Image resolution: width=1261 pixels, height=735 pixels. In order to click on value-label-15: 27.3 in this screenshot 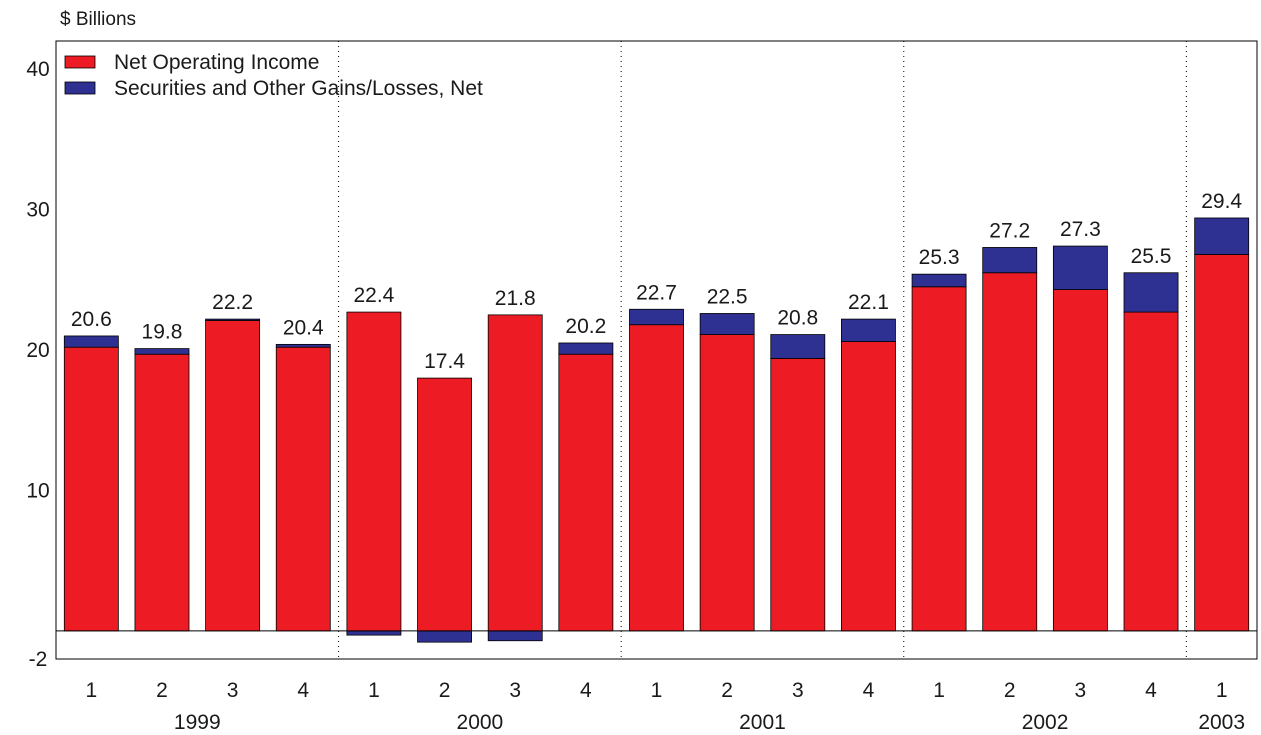, I will do `click(1080, 229)`.